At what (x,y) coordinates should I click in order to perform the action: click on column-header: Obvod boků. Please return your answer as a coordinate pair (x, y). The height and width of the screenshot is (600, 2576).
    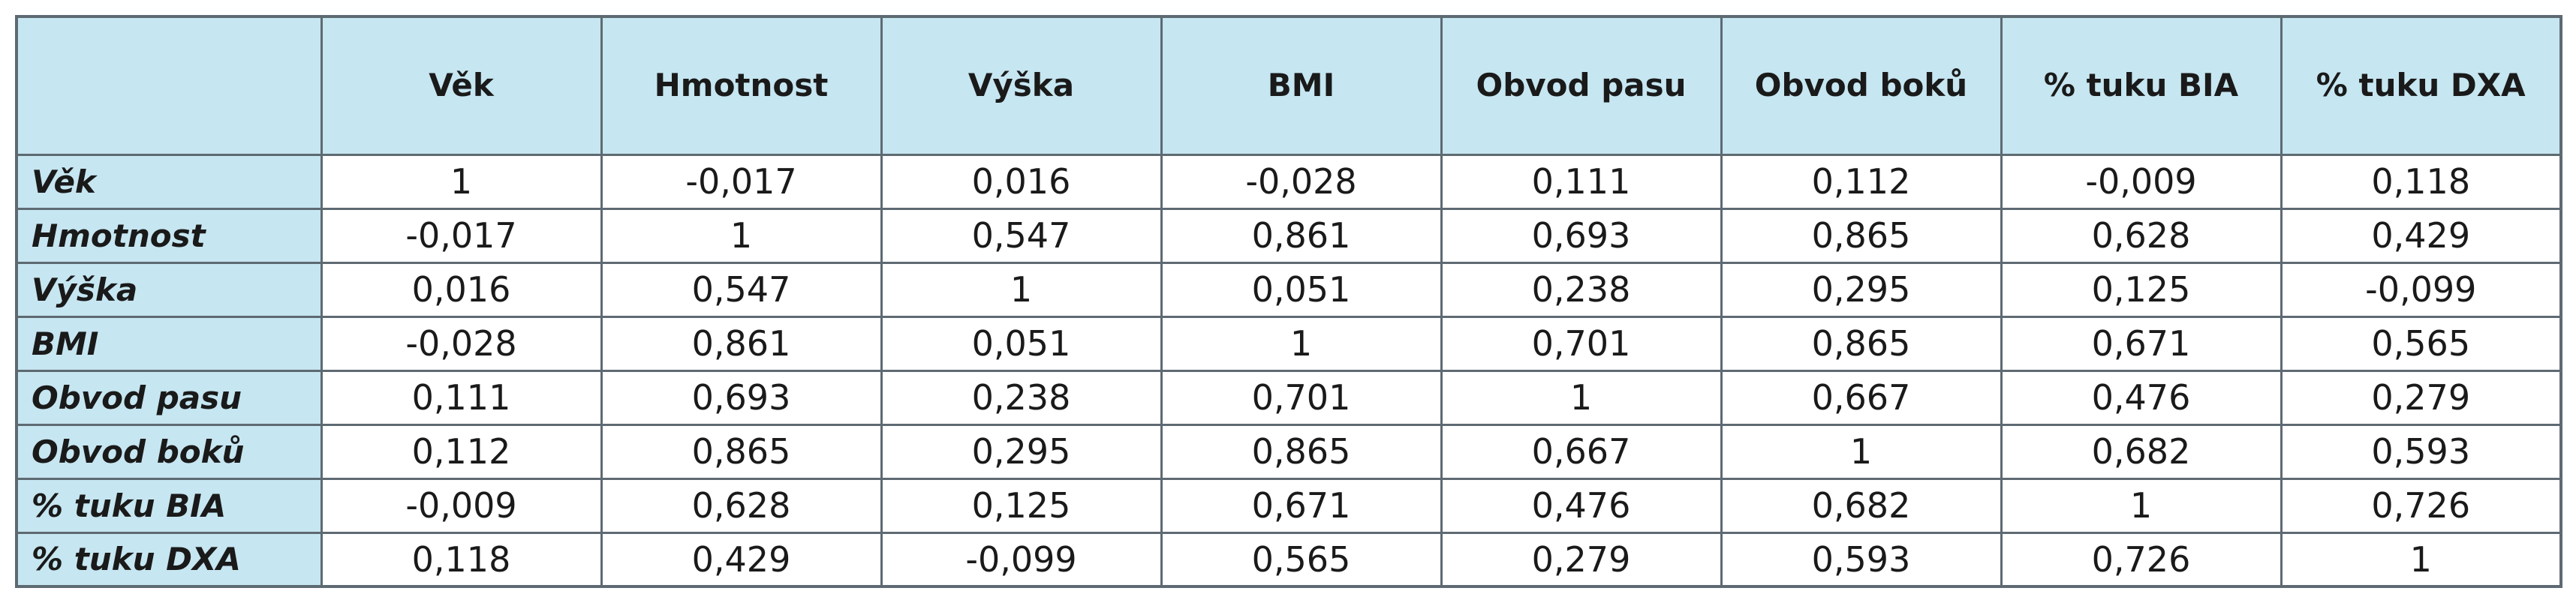
    Looking at the image, I should click on (1862, 85).